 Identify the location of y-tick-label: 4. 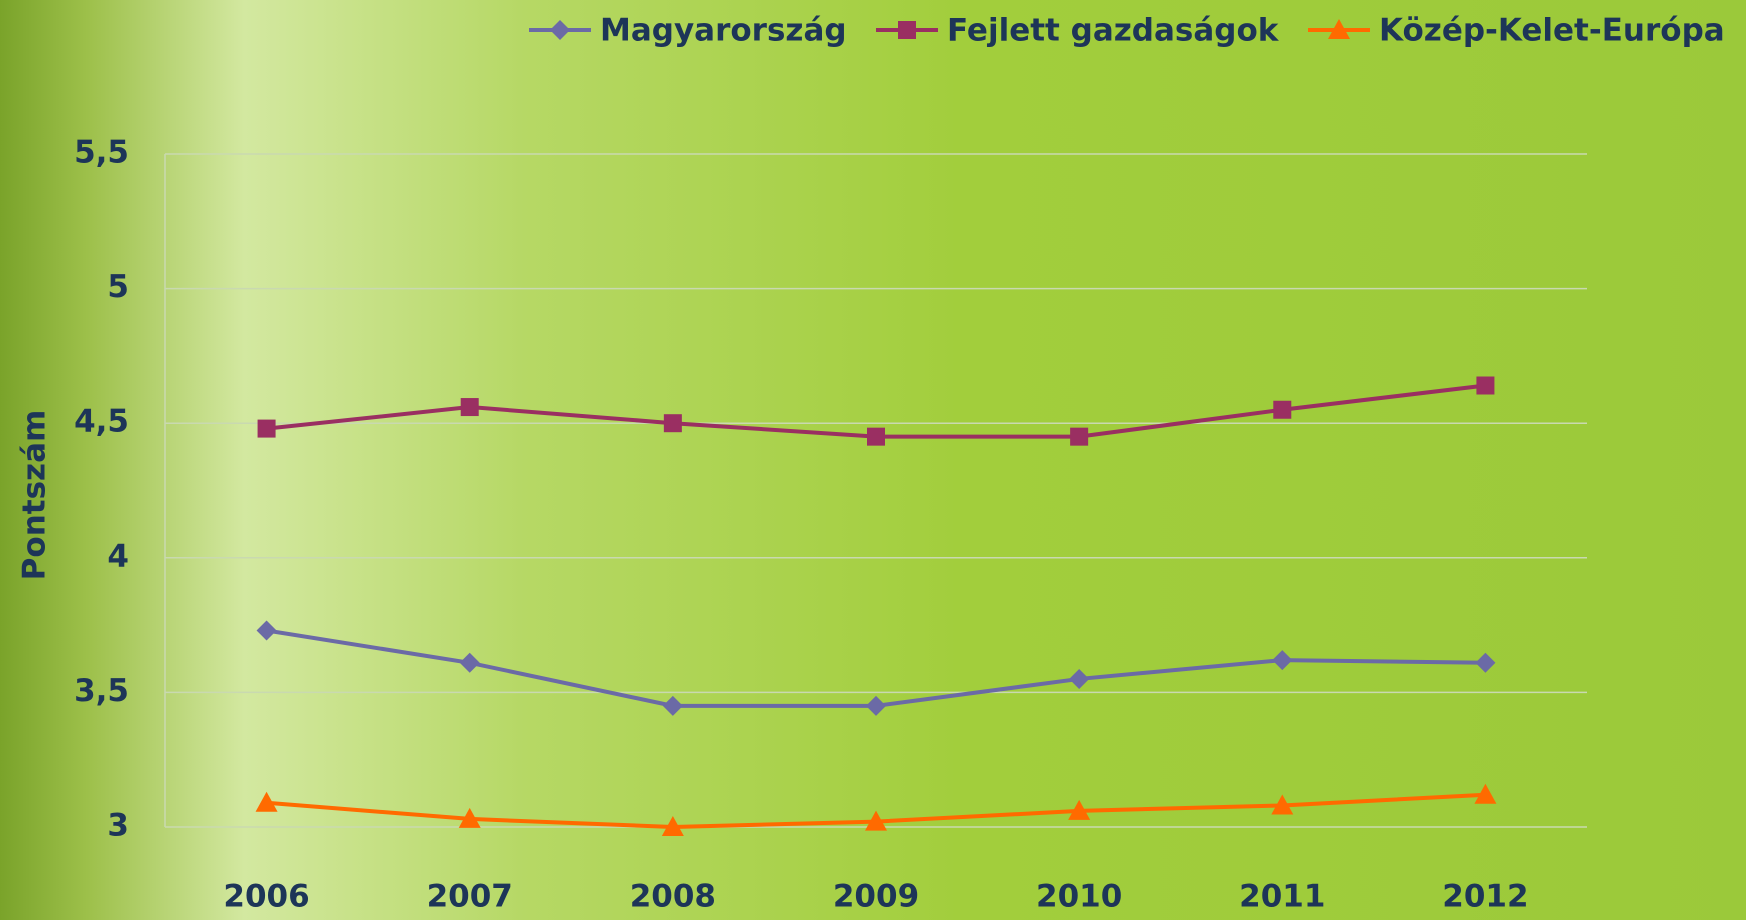
(118, 556).